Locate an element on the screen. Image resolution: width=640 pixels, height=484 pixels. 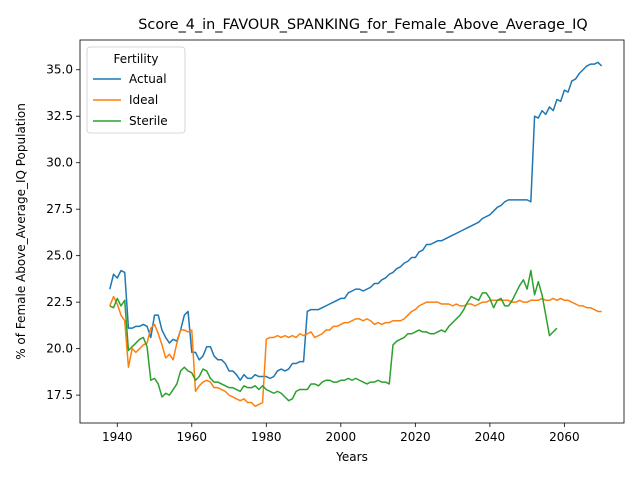
x-axis-label: Years is located at coordinates (351, 457).